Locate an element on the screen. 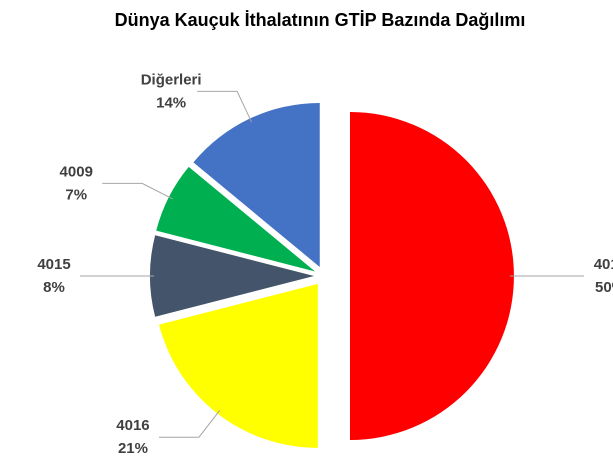  slice-category-label: 4009 is located at coordinates (76, 171).